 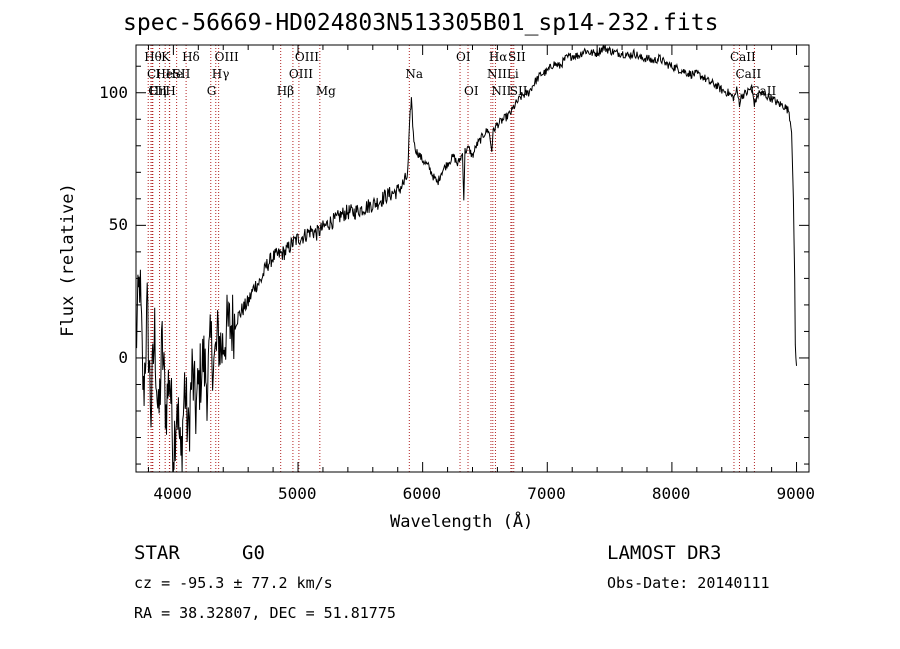 I want to click on coordinates: RA = 38.32807, DEC = 51.81775, so click(x=265, y=613).